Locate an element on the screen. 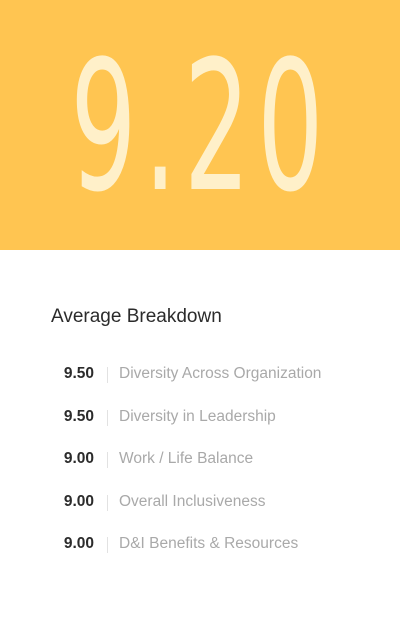  breakdown-label: Diversity in Leadership is located at coordinates (197, 416).